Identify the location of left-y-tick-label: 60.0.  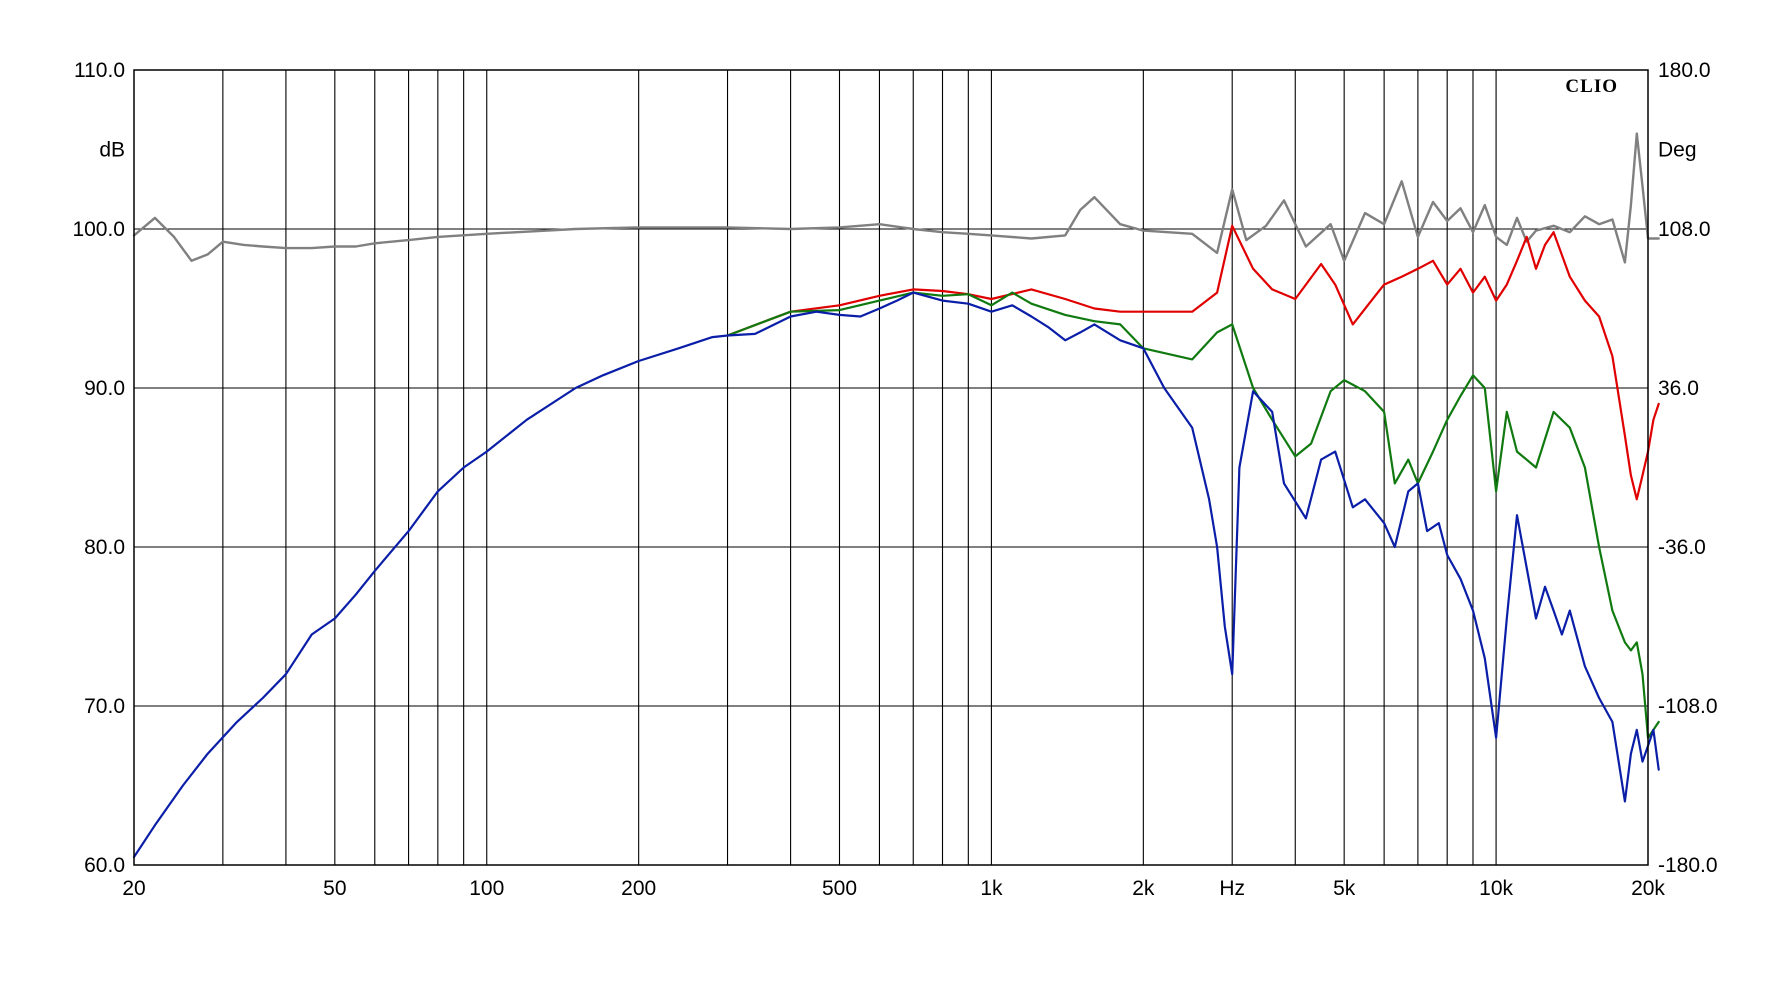
(104, 865).